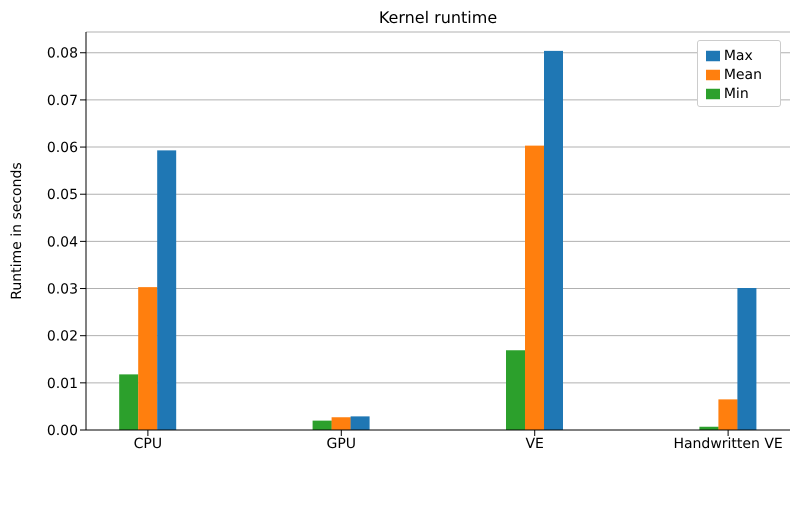 The height and width of the screenshot is (532, 799). I want to click on legend-label: Mean, so click(743, 75).